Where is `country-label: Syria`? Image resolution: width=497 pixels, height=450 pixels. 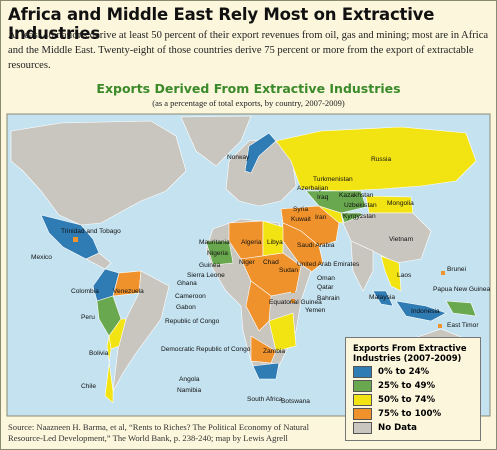
country-label: Syria is located at coordinates (300, 209).